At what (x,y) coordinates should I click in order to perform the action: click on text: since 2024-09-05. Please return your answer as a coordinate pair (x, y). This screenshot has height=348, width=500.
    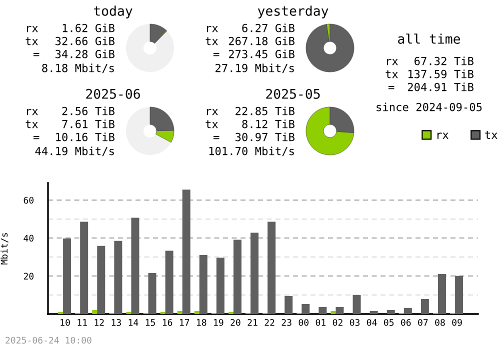
    Looking at the image, I should click on (429, 107).